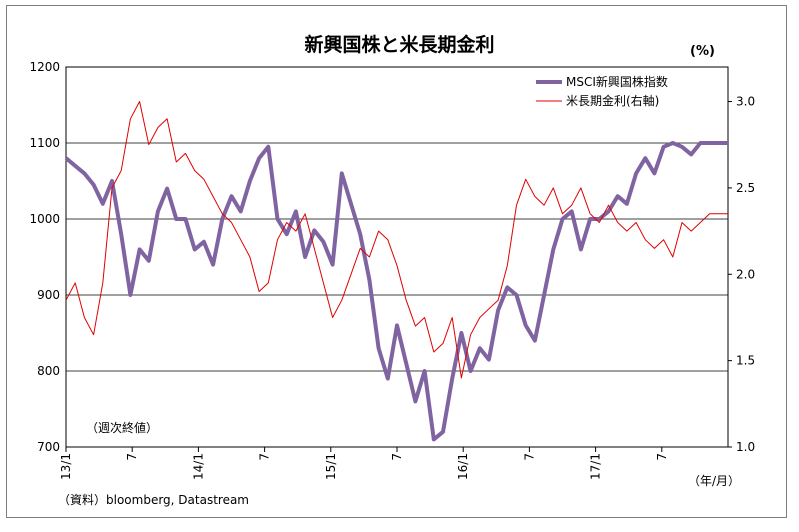 The image size is (799, 532). I want to click on right-tick-label: 2.5, so click(745, 188).